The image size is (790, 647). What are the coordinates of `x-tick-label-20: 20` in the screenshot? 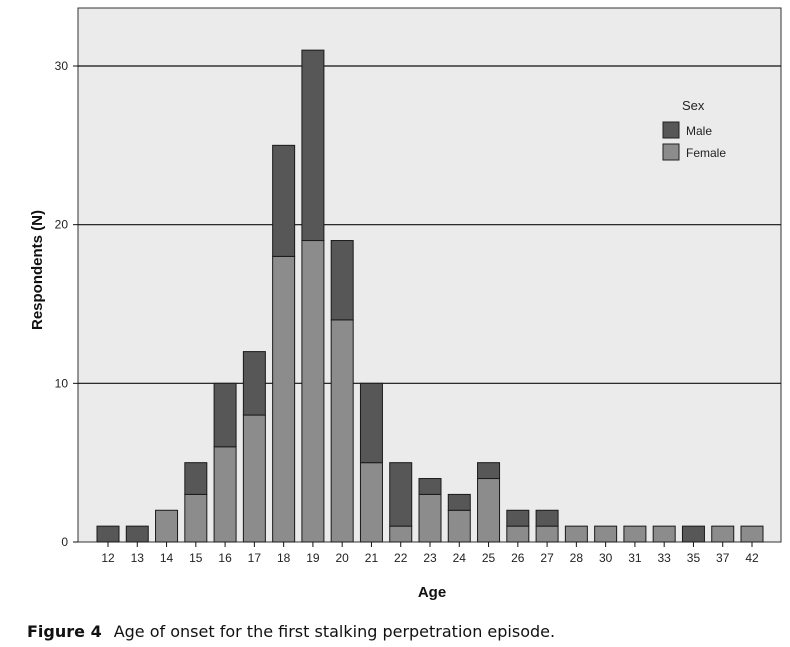 It's located at (343, 558).